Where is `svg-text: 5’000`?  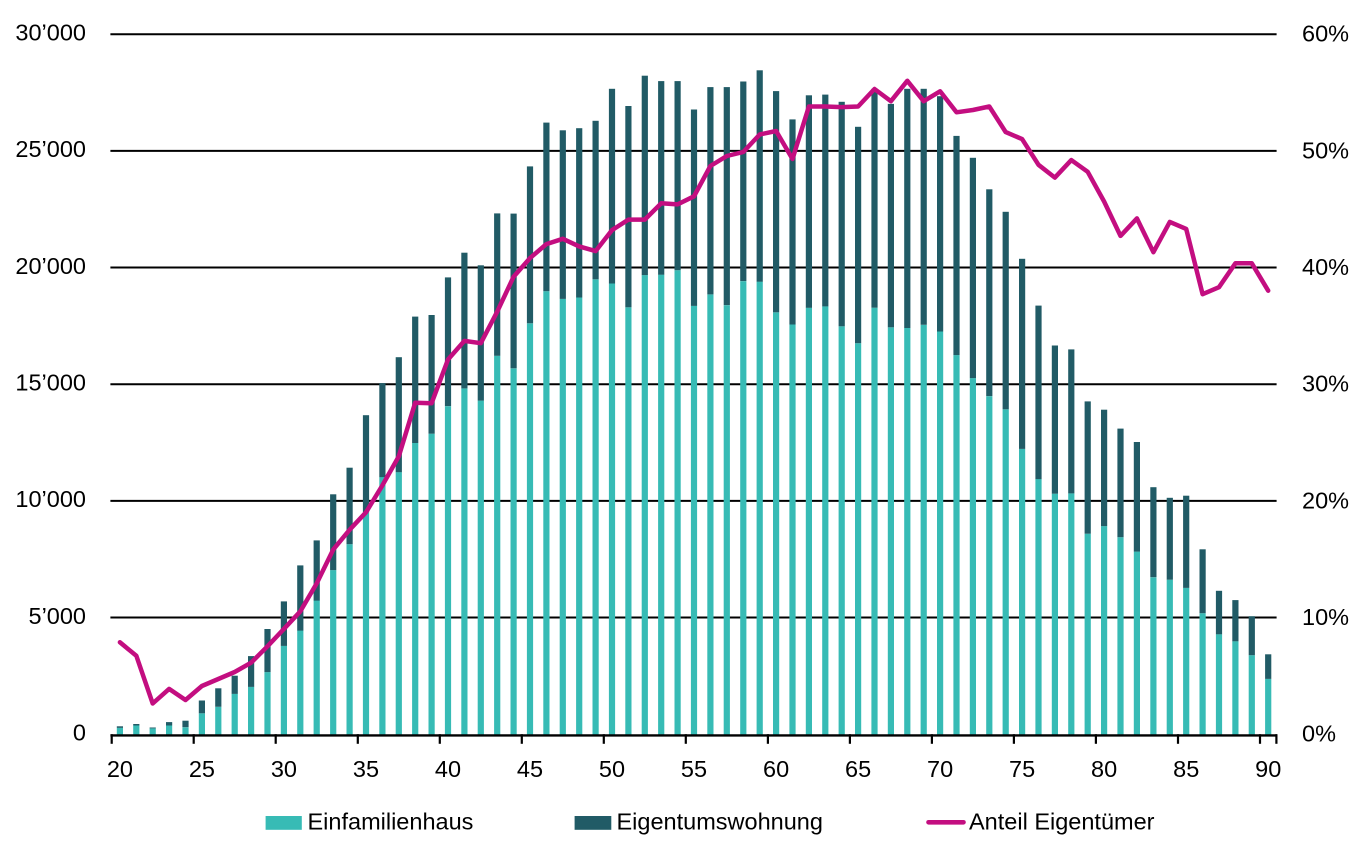 svg-text: 5’000 is located at coordinates (58, 616).